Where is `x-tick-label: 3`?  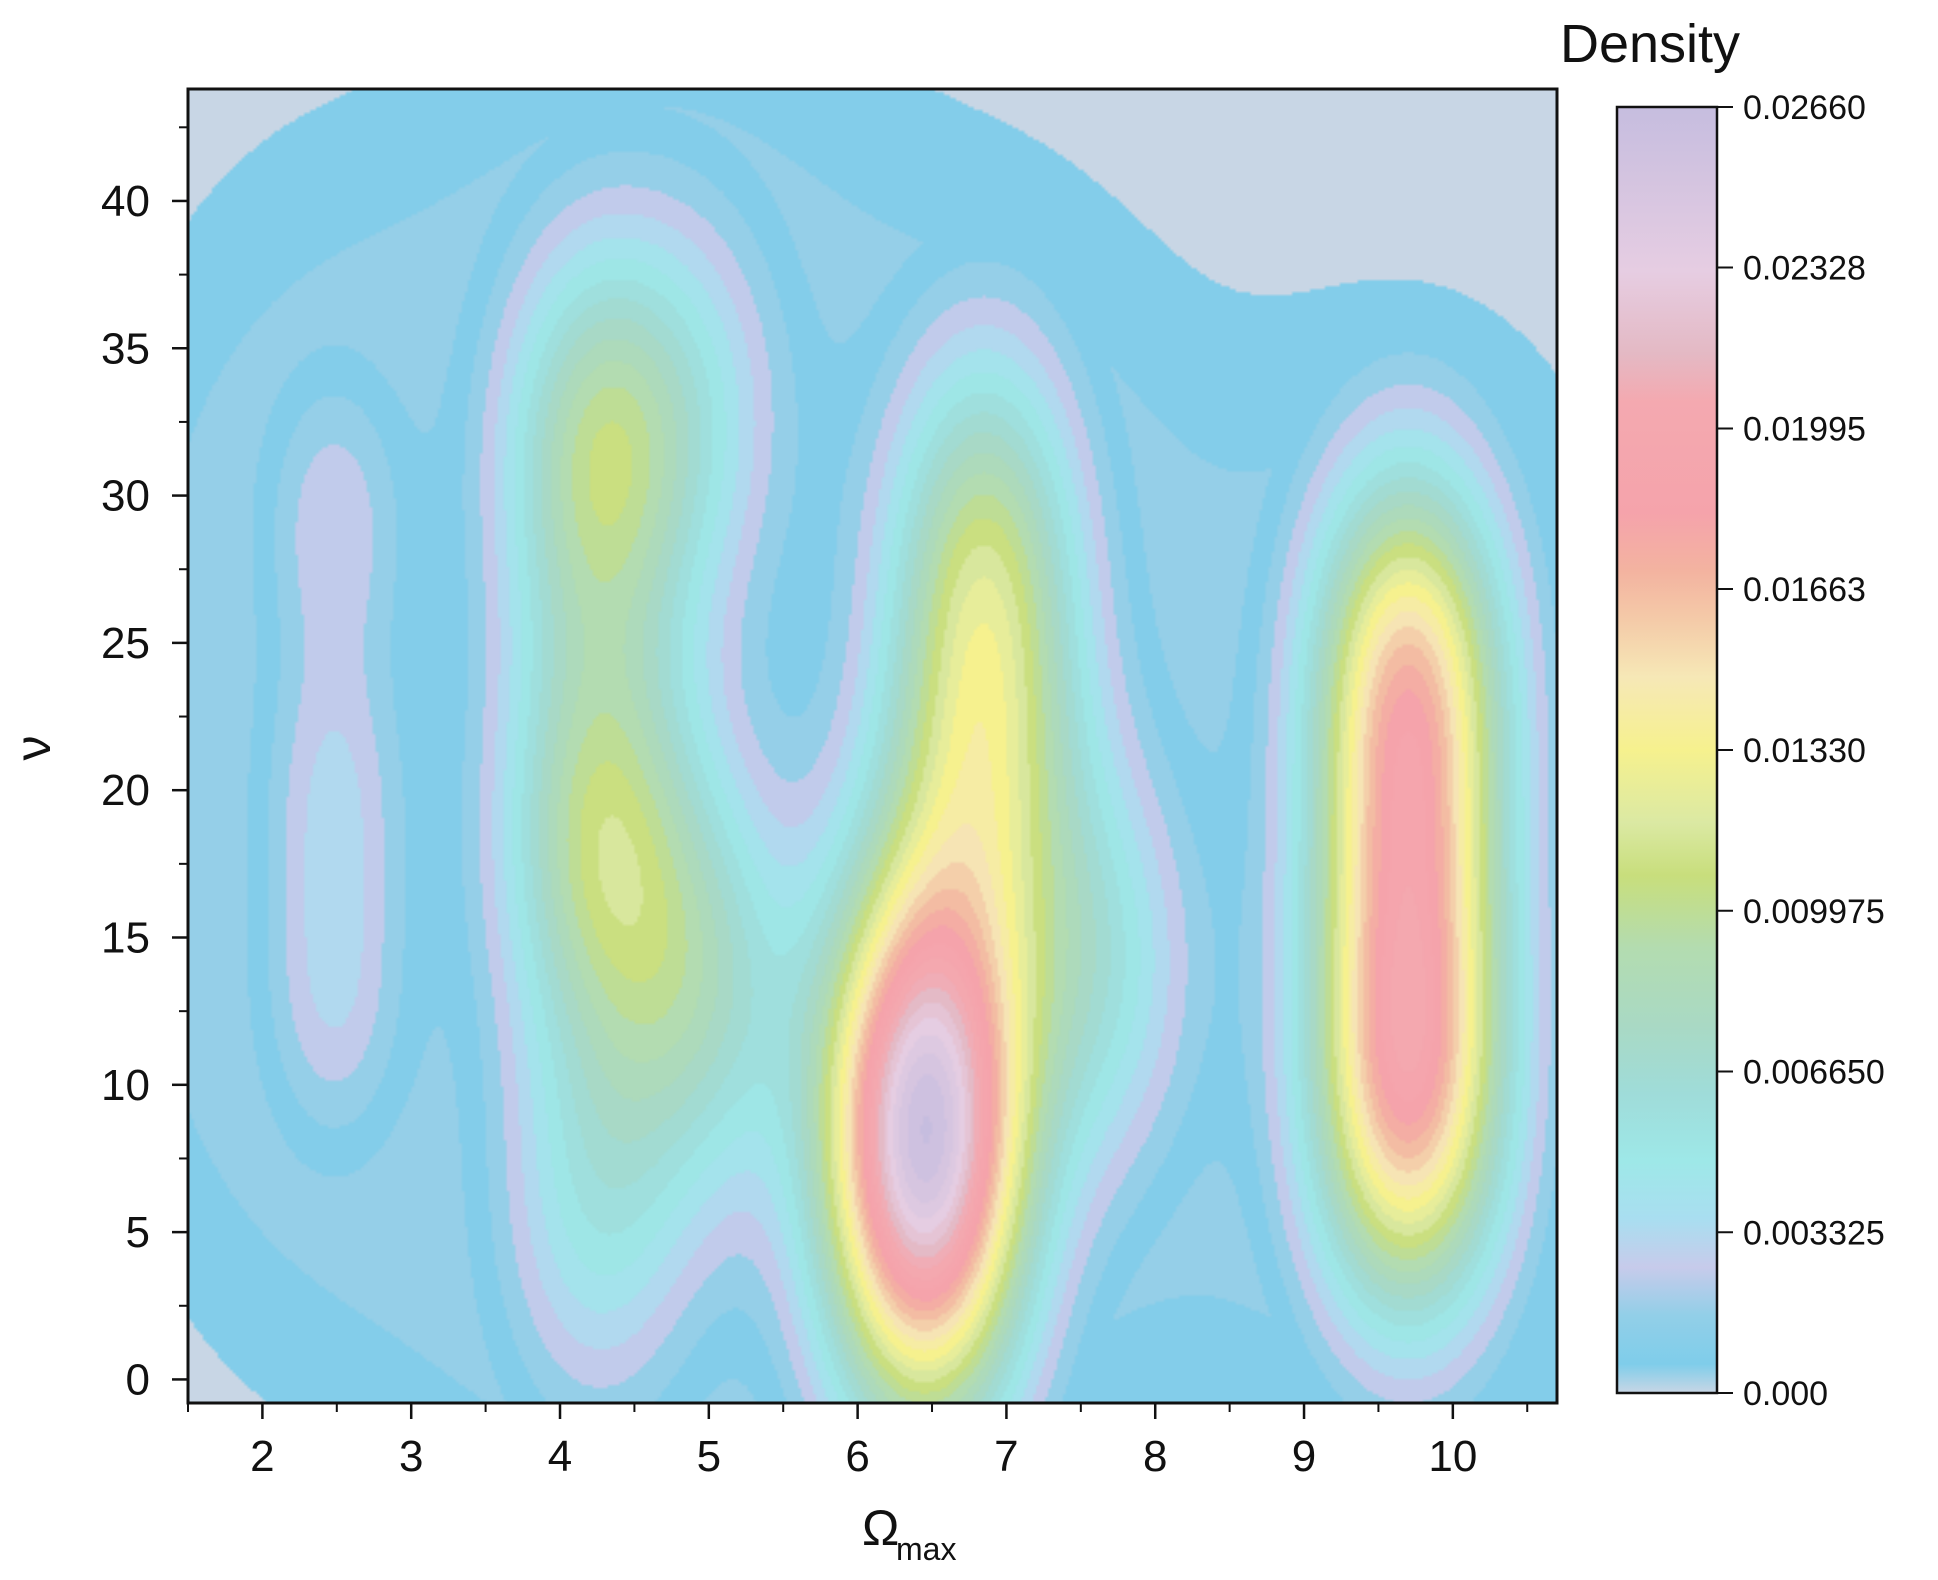
x-tick-label: 3 is located at coordinates (411, 1456).